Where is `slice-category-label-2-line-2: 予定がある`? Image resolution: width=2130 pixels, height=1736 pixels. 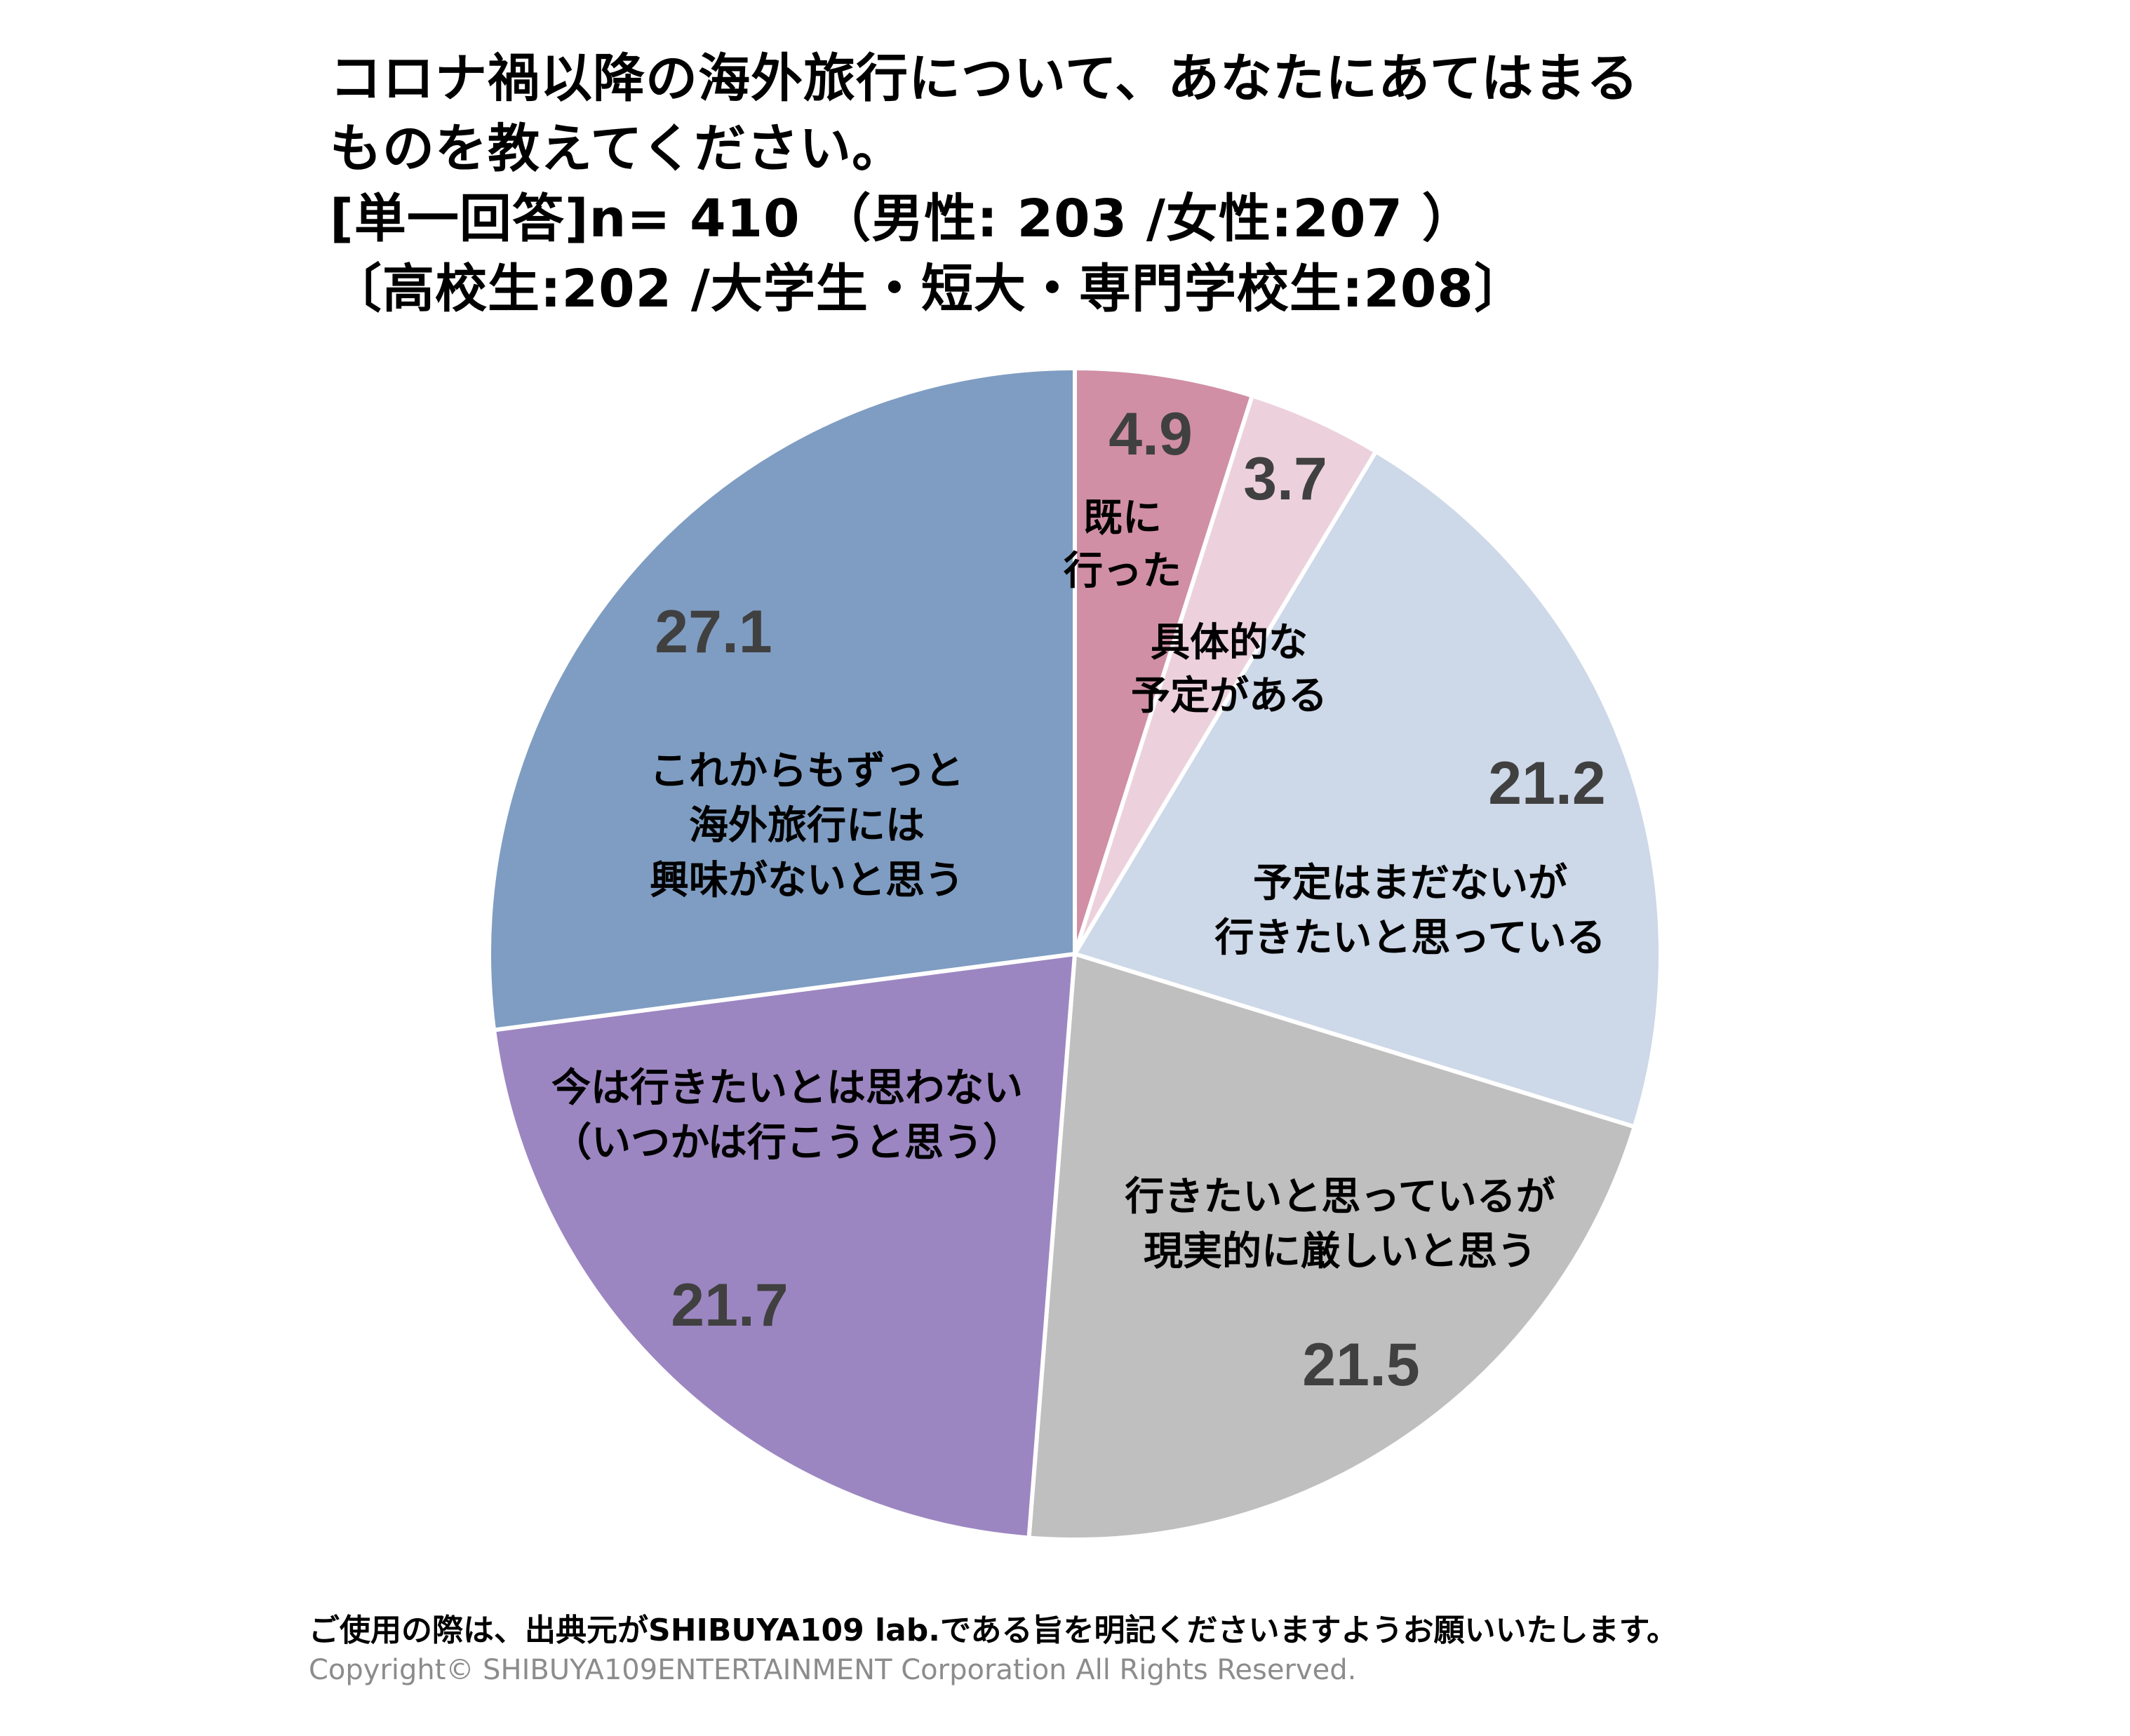 slice-category-label-2-line-2: 予定がある is located at coordinates (1229, 696).